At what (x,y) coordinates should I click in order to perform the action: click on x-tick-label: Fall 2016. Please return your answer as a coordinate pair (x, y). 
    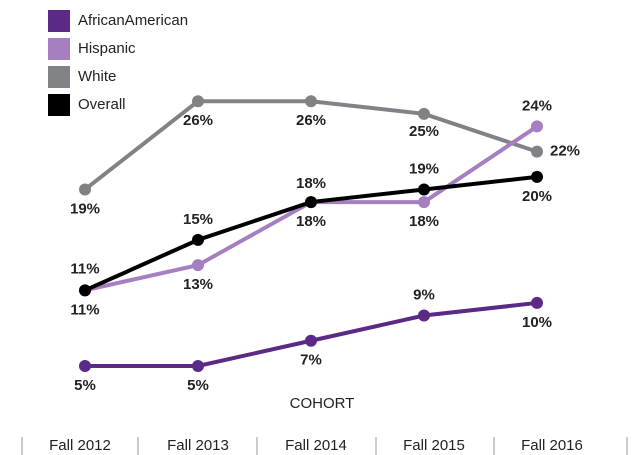
    Looking at the image, I should click on (552, 445).